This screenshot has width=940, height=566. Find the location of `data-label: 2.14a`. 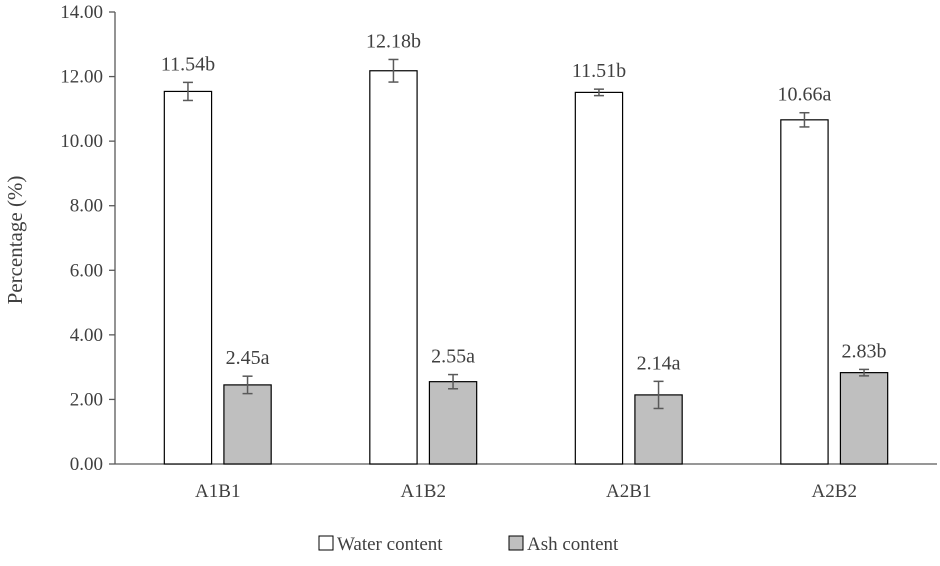

data-label: 2.14a is located at coordinates (659, 363).